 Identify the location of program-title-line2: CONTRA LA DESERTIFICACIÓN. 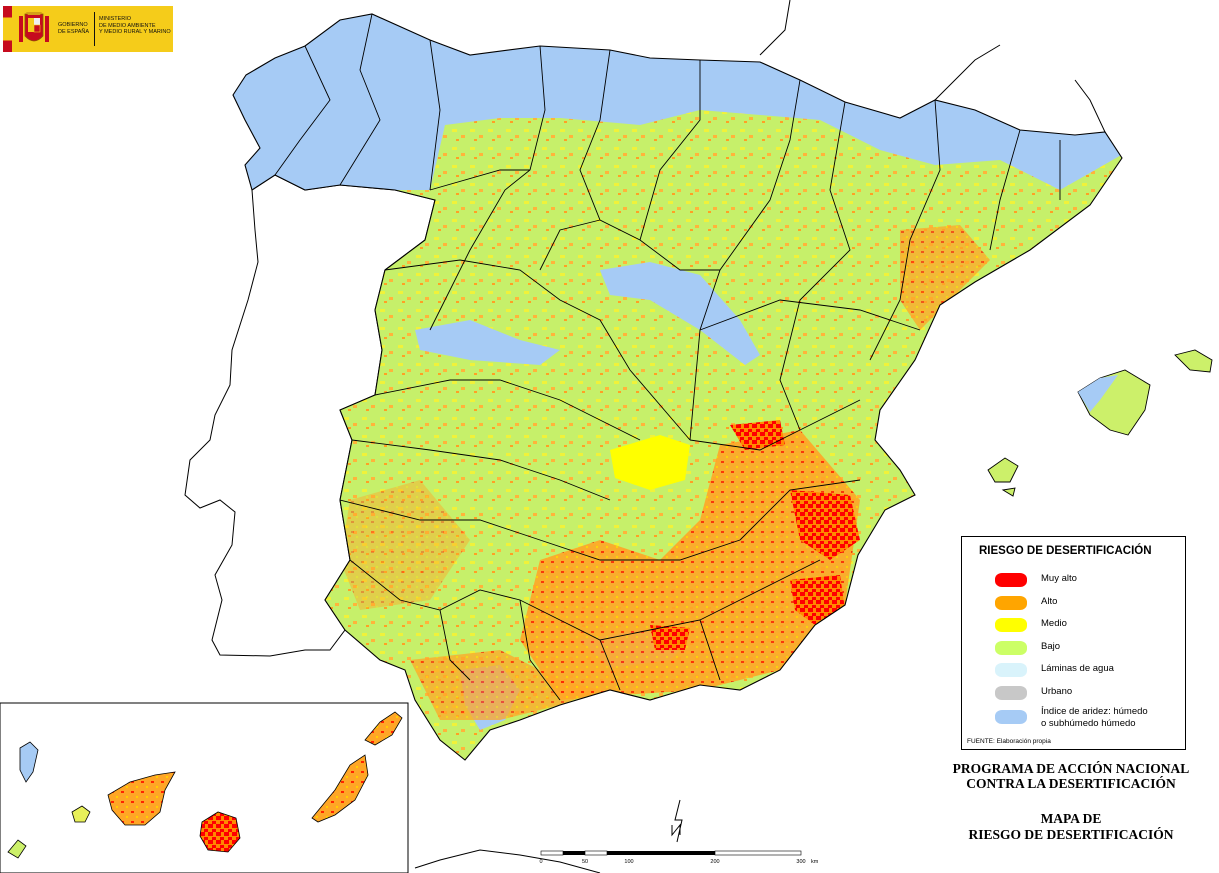
(1071, 783).